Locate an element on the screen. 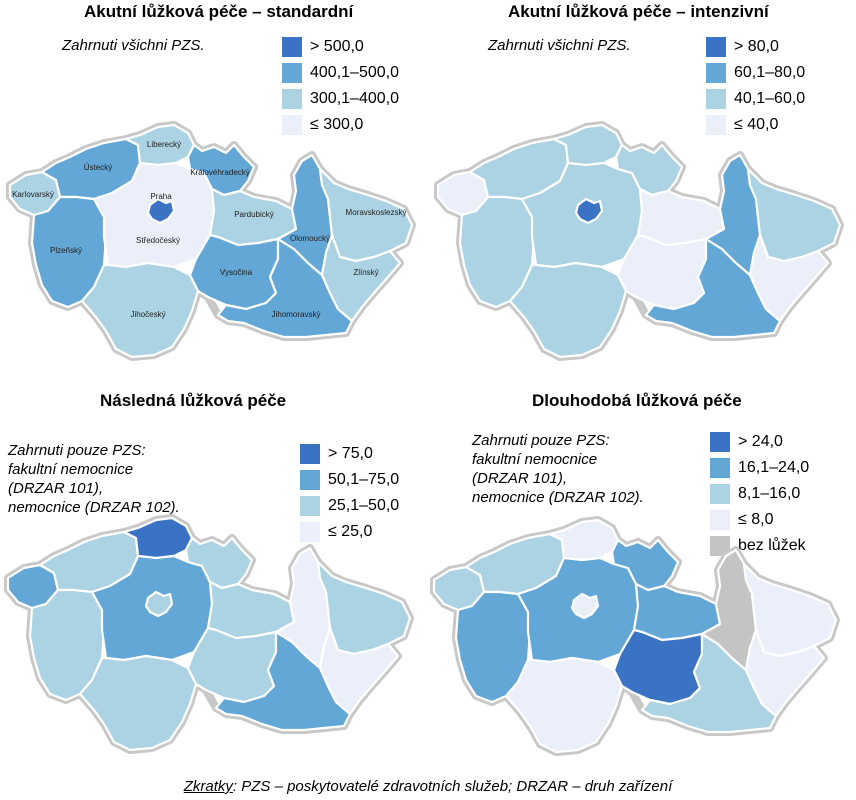  legend-item: > 500,0 is located at coordinates (340, 47).